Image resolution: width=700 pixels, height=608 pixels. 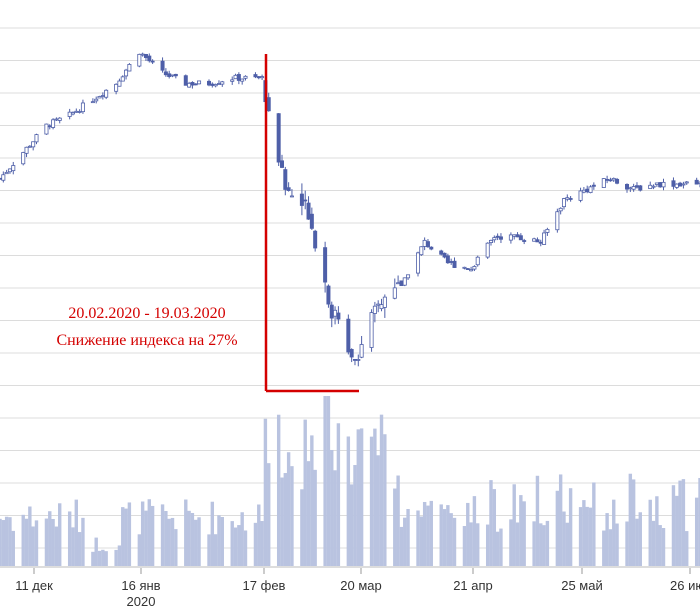 What do you see at coordinates (146, 313) in the screenshot?
I see `annotation-date-range: 20.02.2020 - 19.03.2020` at bounding box center [146, 313].